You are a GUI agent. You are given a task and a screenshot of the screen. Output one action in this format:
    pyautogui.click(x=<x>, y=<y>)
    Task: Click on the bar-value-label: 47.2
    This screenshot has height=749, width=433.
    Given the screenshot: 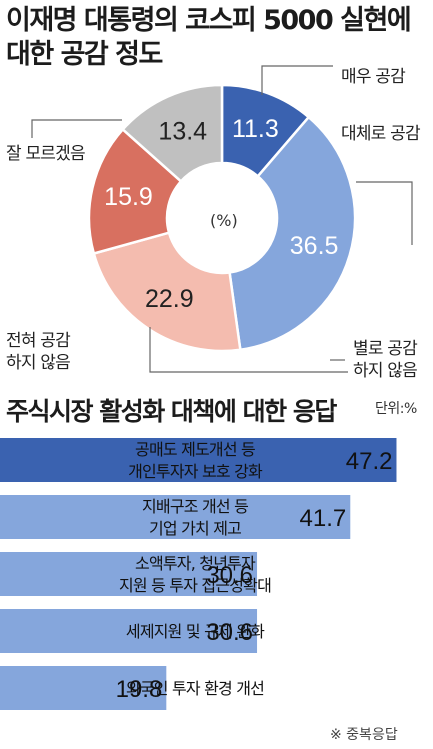 What is the action you would take?
    pyautogui.click(x=369, y=461)
    